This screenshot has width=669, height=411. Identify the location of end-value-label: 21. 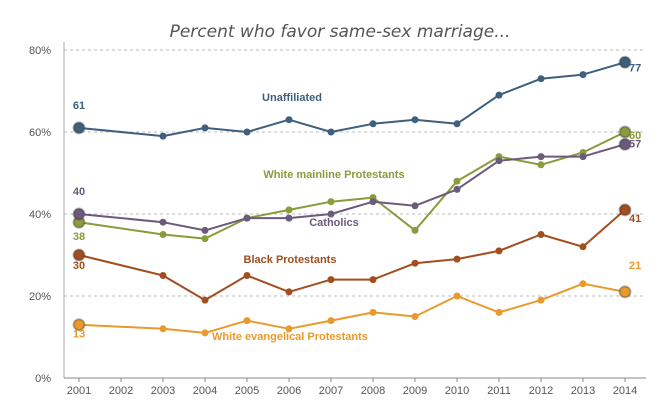
(635, 266).